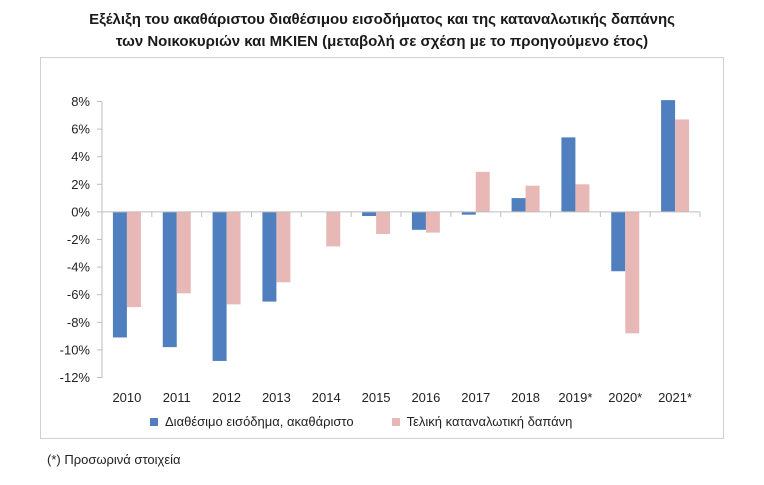 This screenshot has height=485, width=764. I want to click on y-tick-label: -12%, so click(75, 377).